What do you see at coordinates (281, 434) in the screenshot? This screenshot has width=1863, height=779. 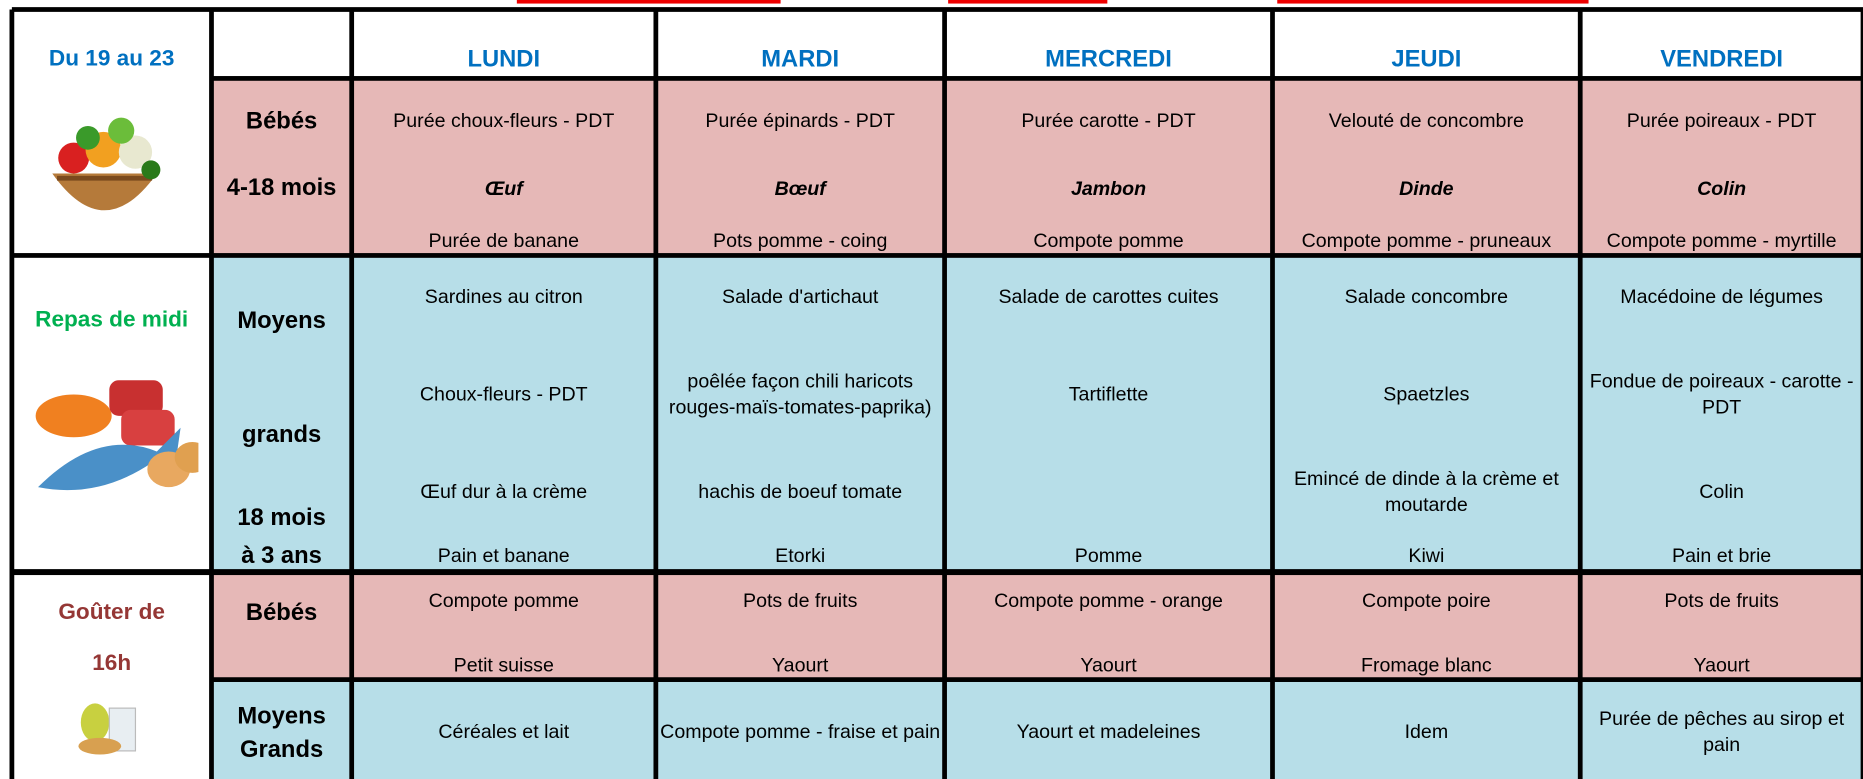 I see `group-label: grands` at bounding box center [281, 434].